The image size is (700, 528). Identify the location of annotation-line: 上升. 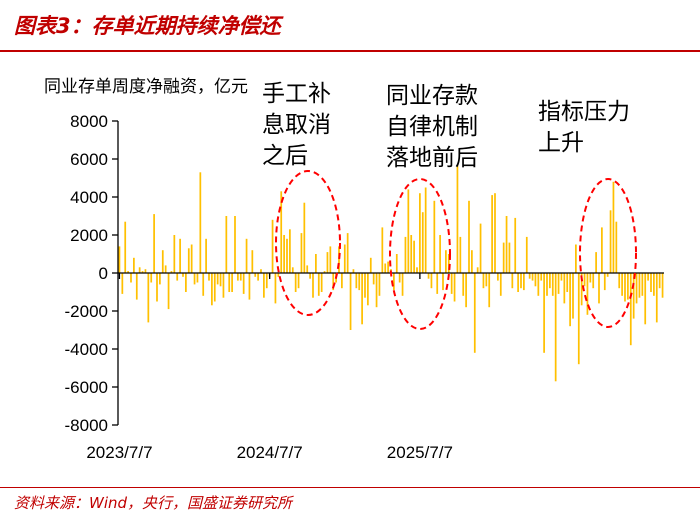
(561, 143).